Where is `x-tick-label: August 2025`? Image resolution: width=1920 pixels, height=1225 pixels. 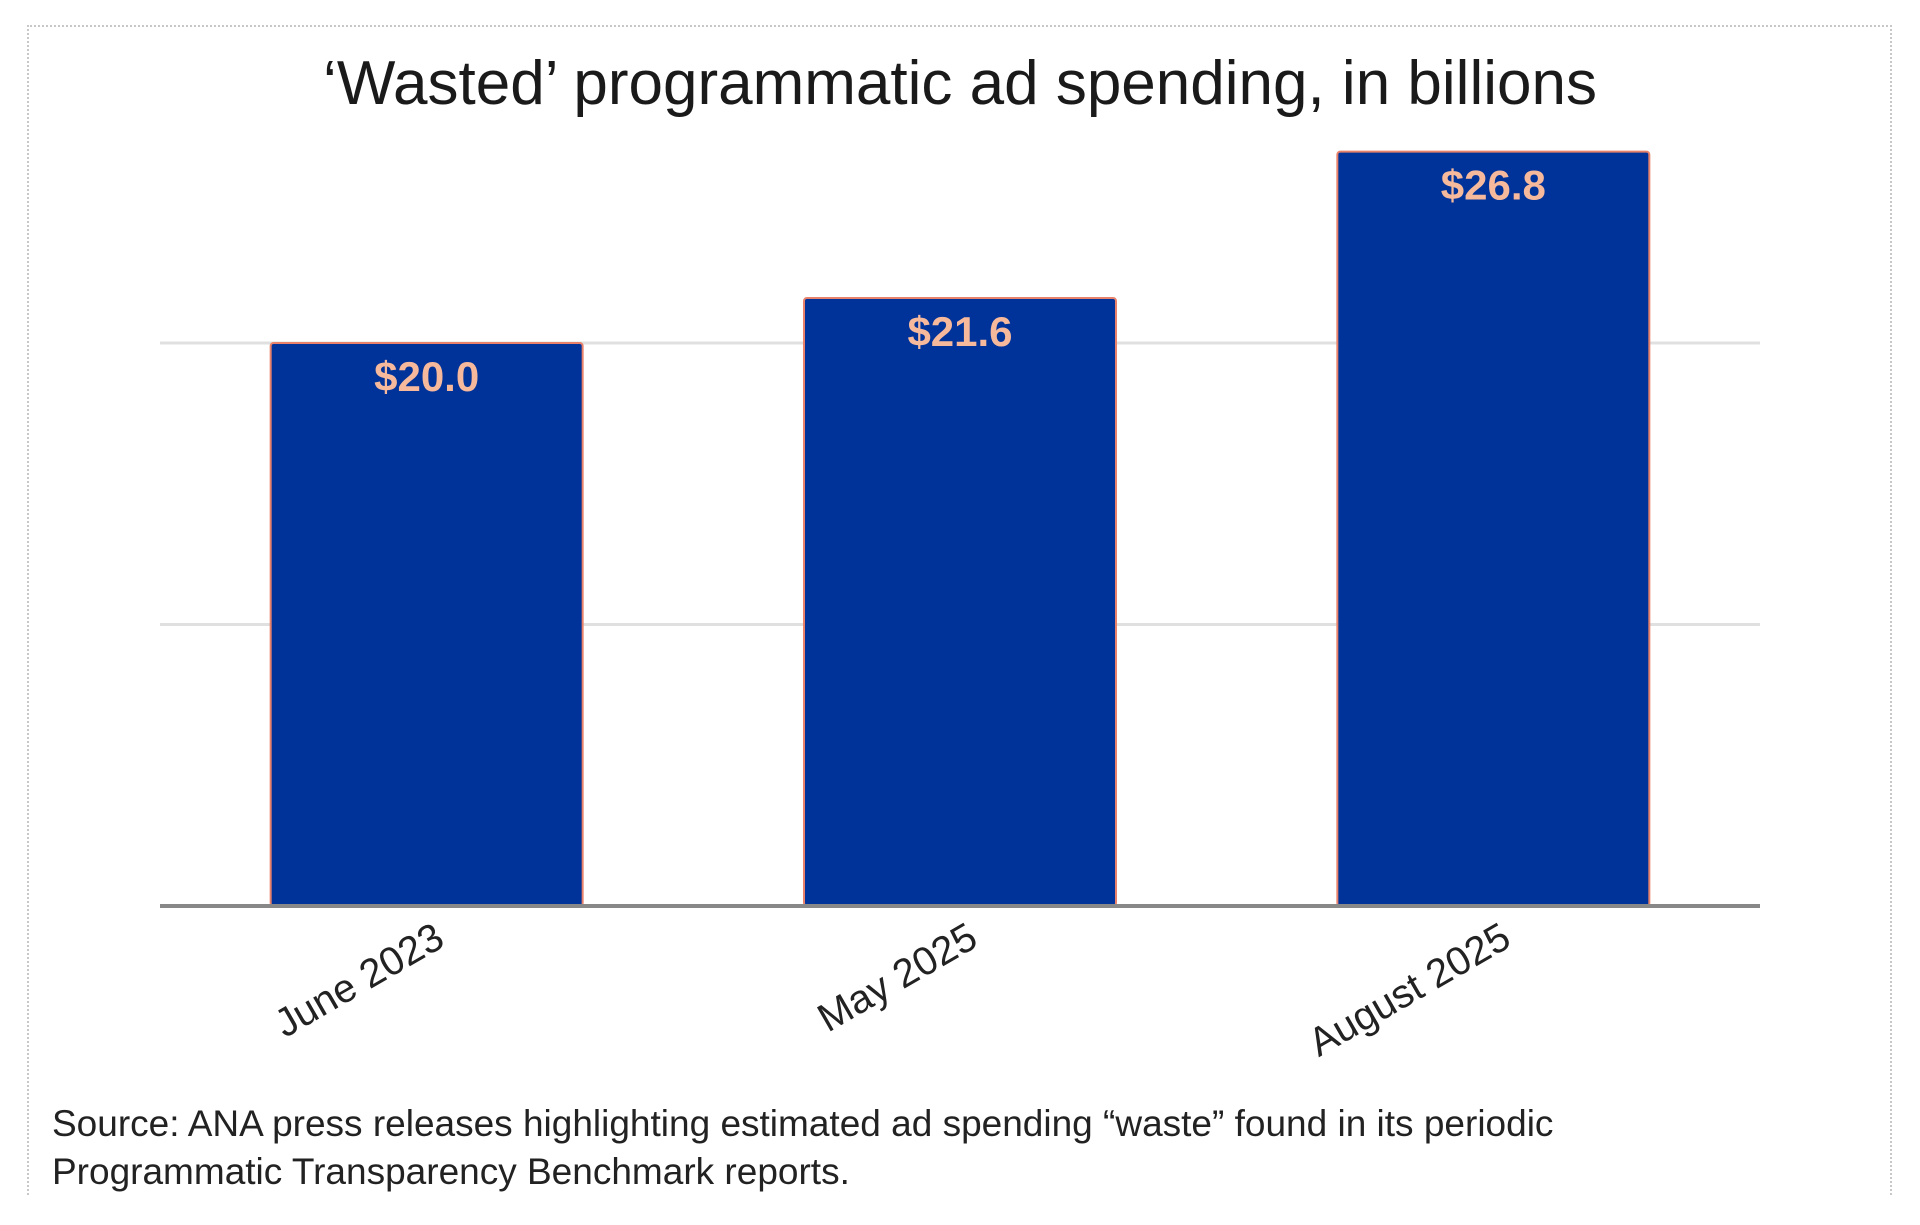 x-tick-label: August 2025 is located at coordinates (1409, 990).